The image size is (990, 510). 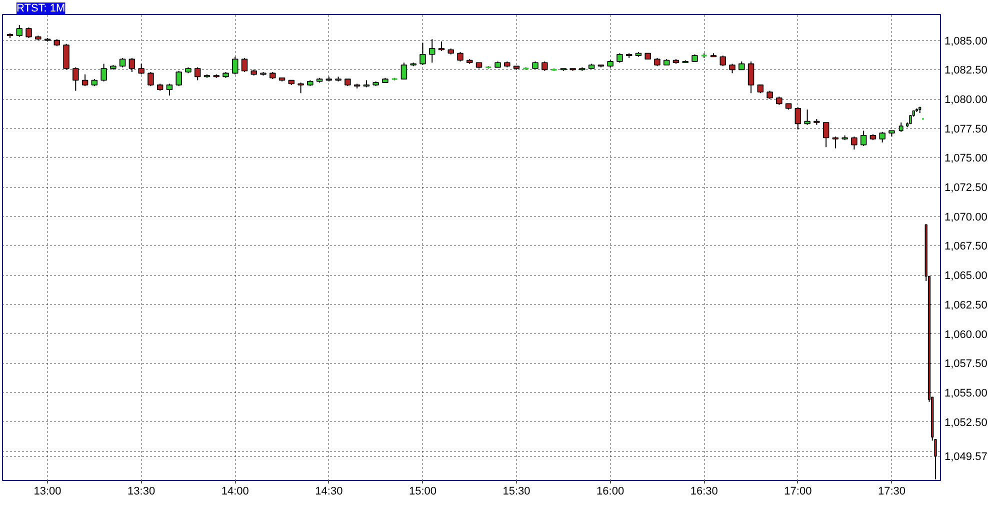 I want to click on y-tick-label: 1,080.00, so click(x=966, y=100).